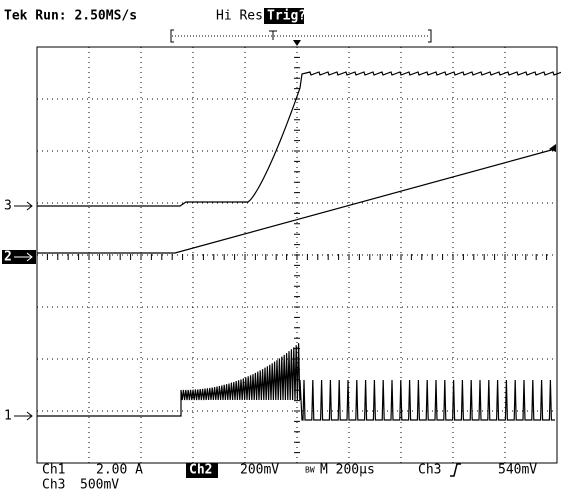 The height and width of the screenshot is (498, 561). I want to click on ch2-end, so click(552, 148).